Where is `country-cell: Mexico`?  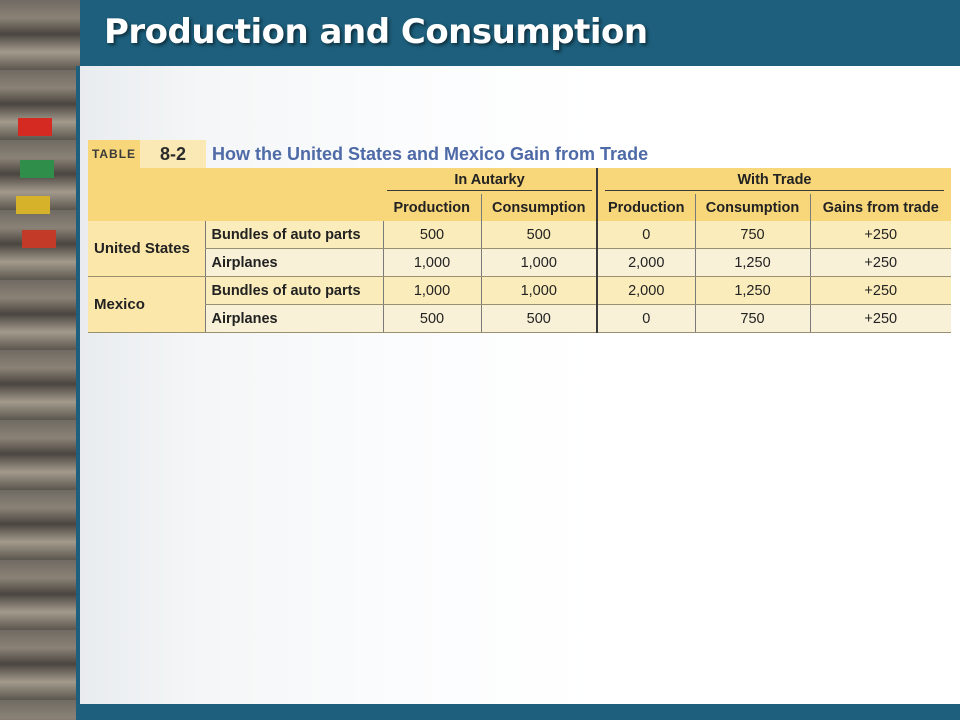
country-cell: Mexico is located at coordinates (146, 304).